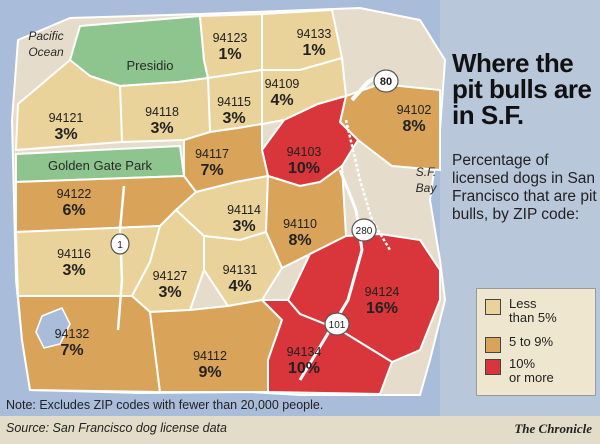 The width and height of the screenshot is (600, 444). I want to click on zip-percent-label: 9%, so click(209, 372).